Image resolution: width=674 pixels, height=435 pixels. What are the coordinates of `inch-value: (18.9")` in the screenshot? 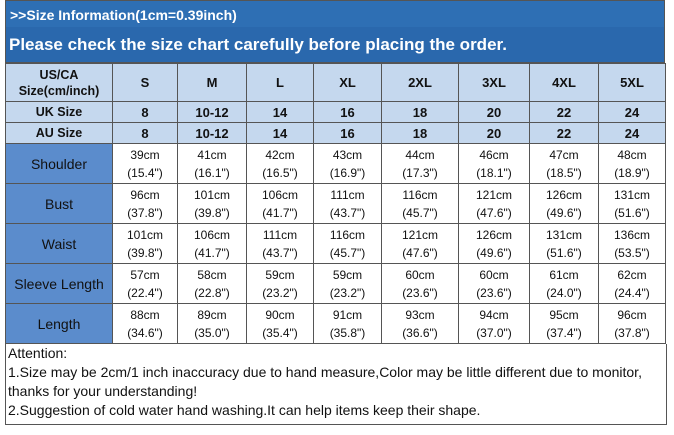 It's located at (632, 172).